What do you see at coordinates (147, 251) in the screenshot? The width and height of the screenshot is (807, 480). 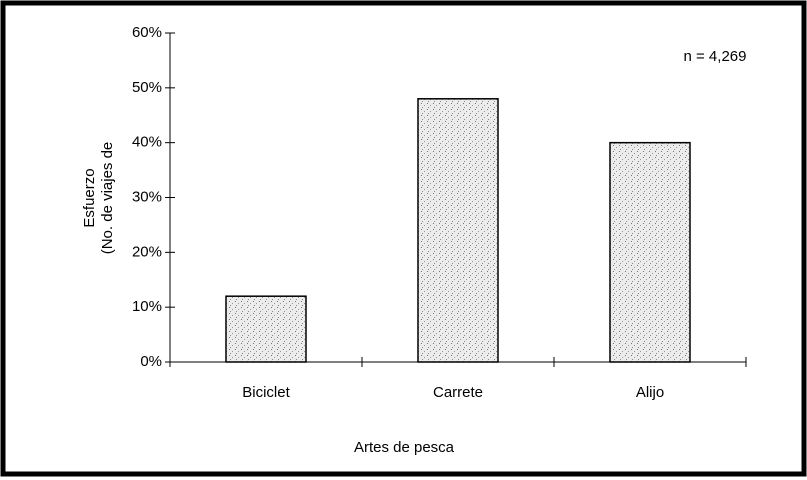 I see `y-tick-label: 20%` at bounding box center [147, 251].